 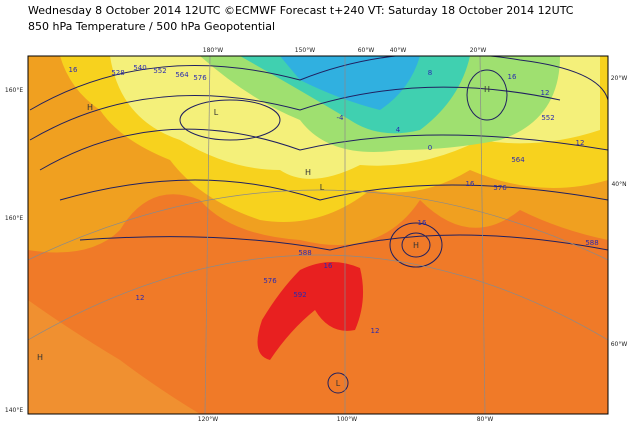 I want to click on contour-label: 592, so click(x=299, y=295).